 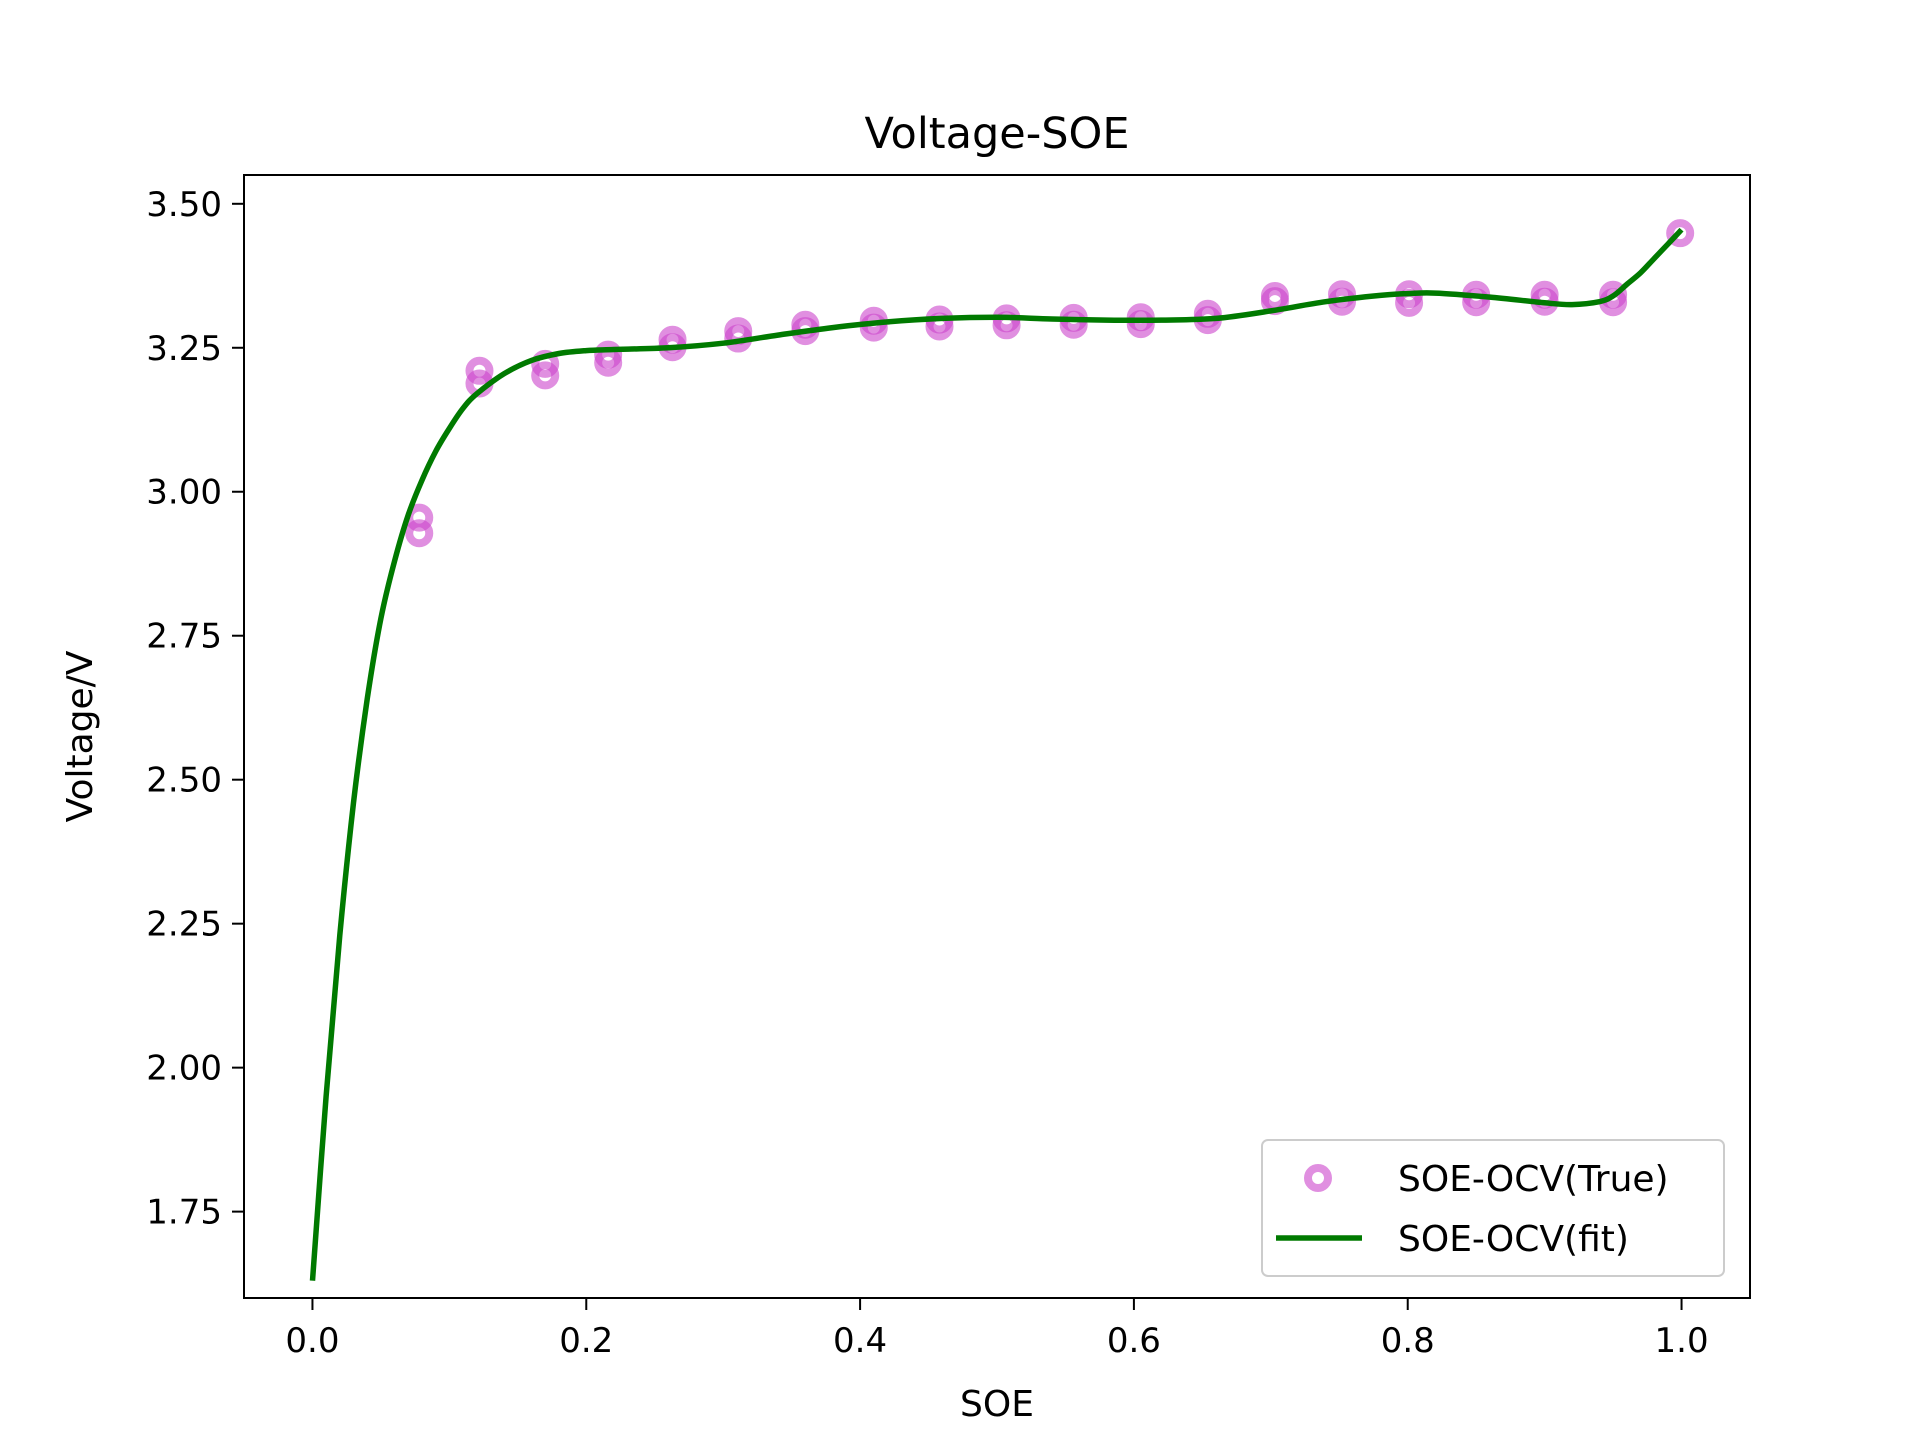 I want to click on legend-marker-true-inner, so click(x=1318, y=1178).